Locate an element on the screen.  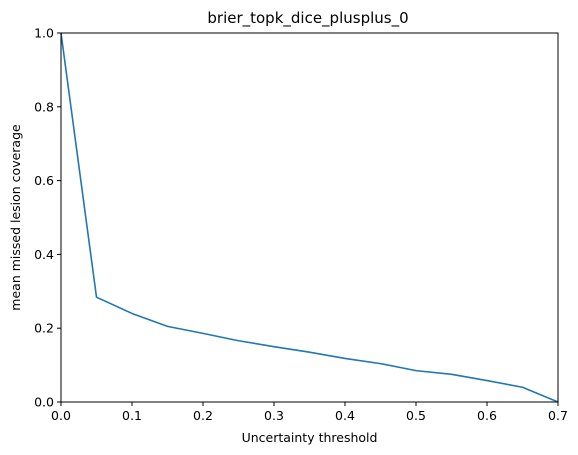
y-tick-label: 0.8 is located at coordinates (44, 106).